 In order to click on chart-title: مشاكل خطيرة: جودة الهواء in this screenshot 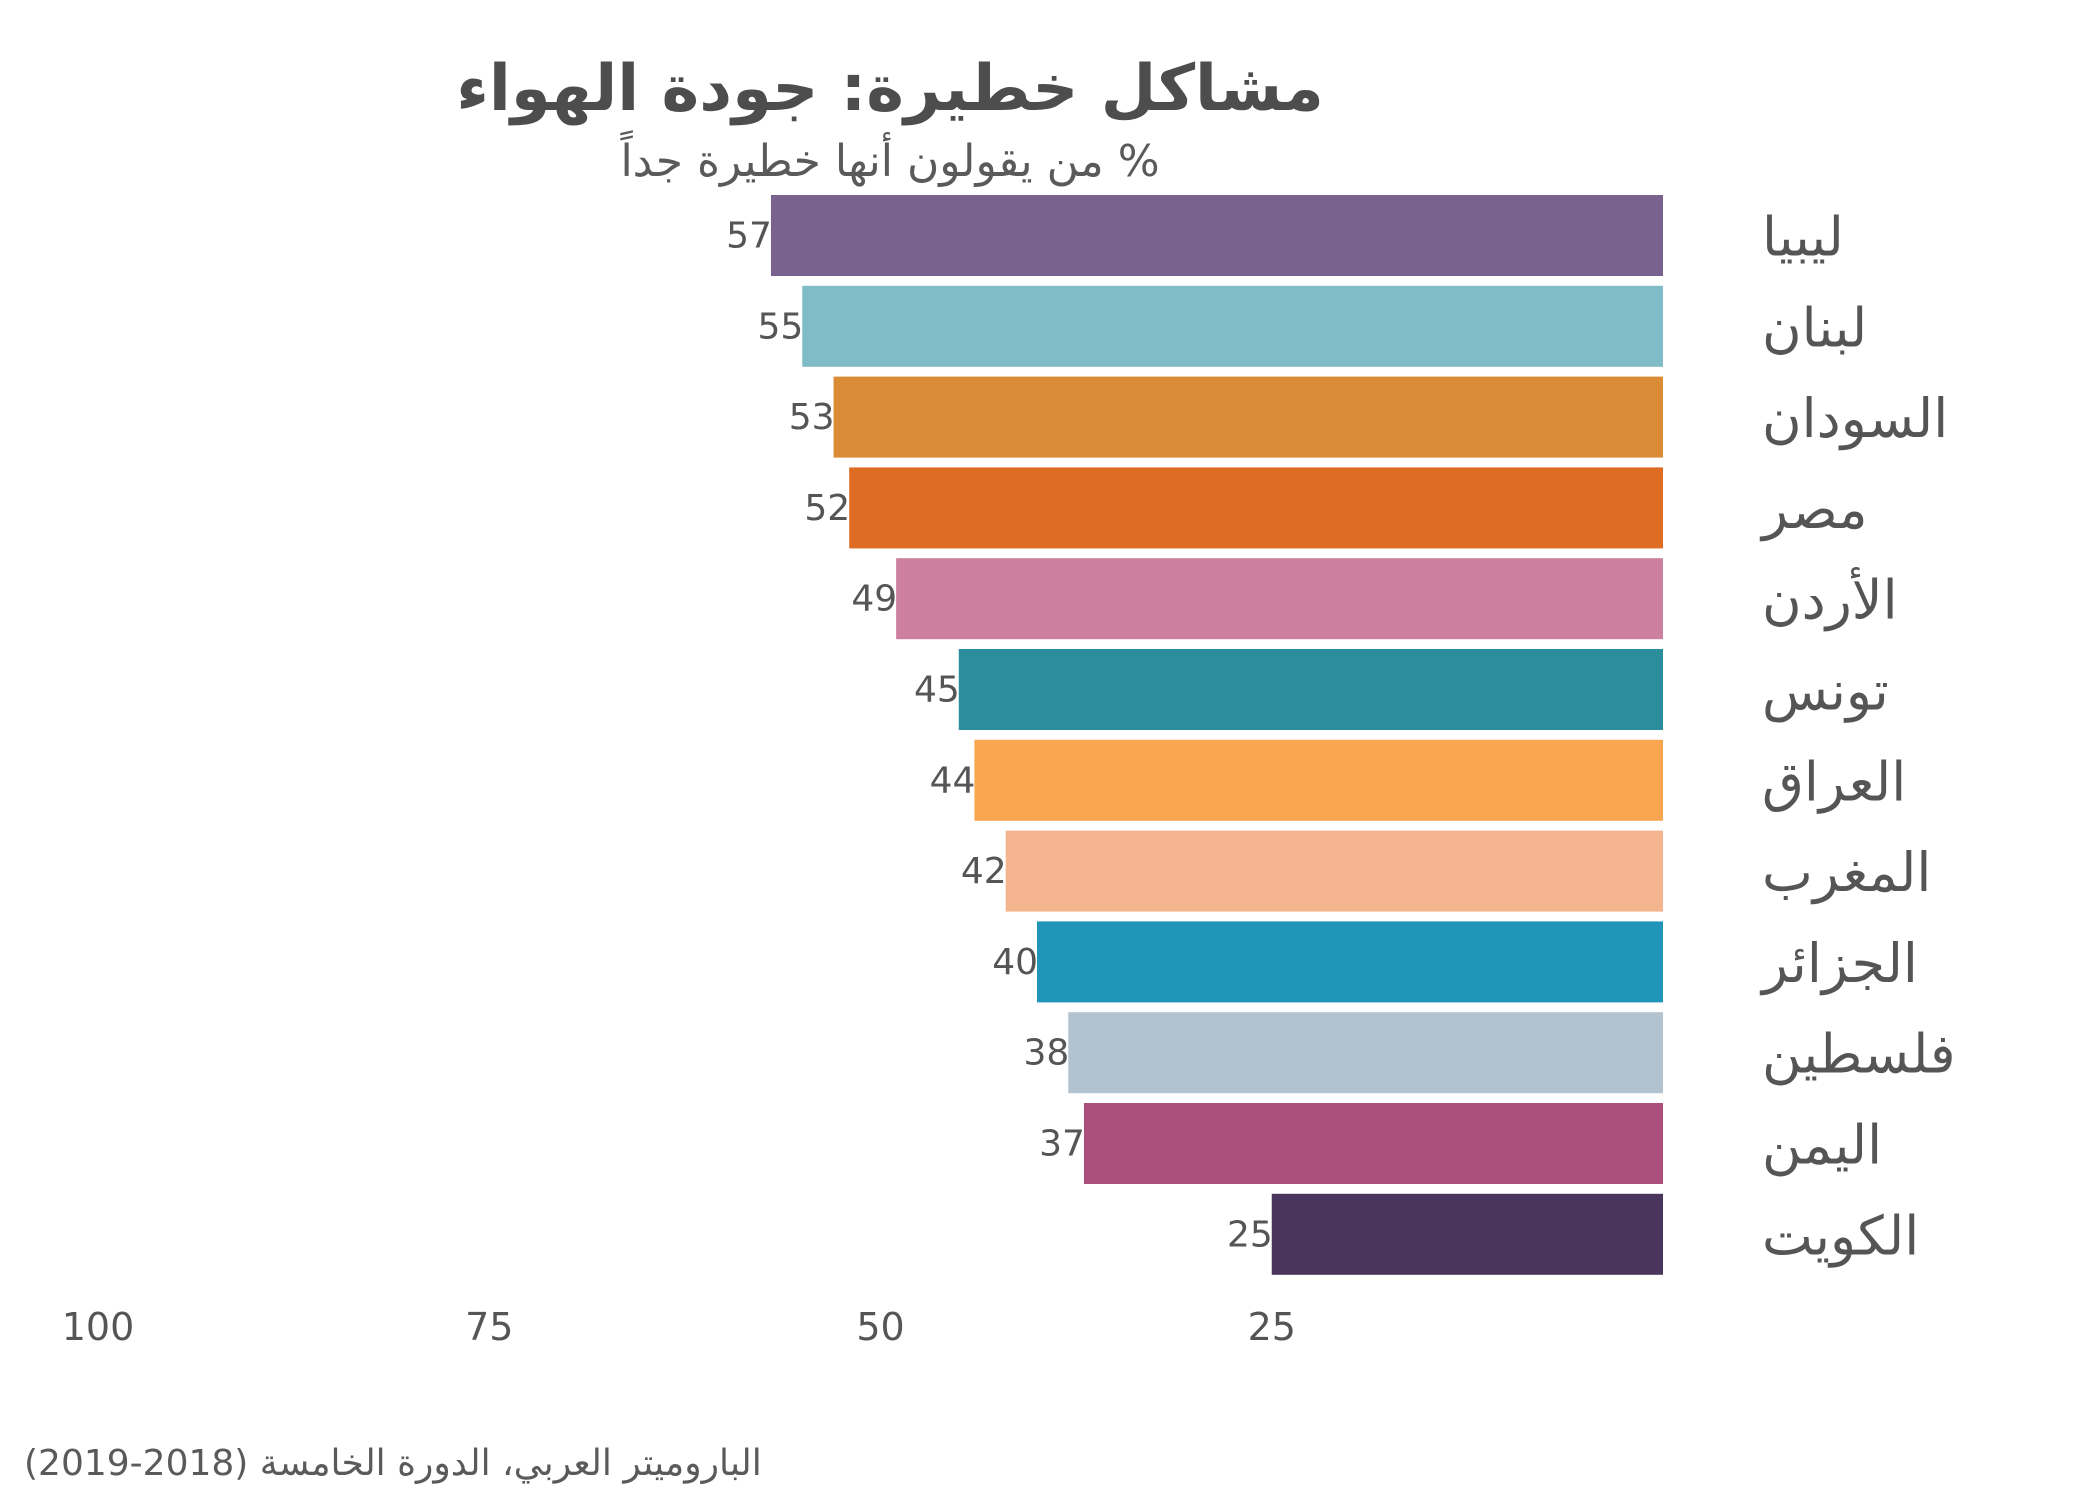, I will do `click(890, 89)`.